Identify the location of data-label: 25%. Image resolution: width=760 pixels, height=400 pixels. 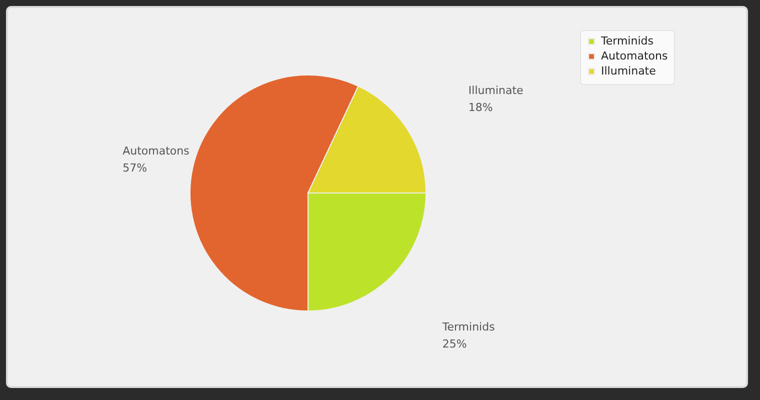
(454, 343).